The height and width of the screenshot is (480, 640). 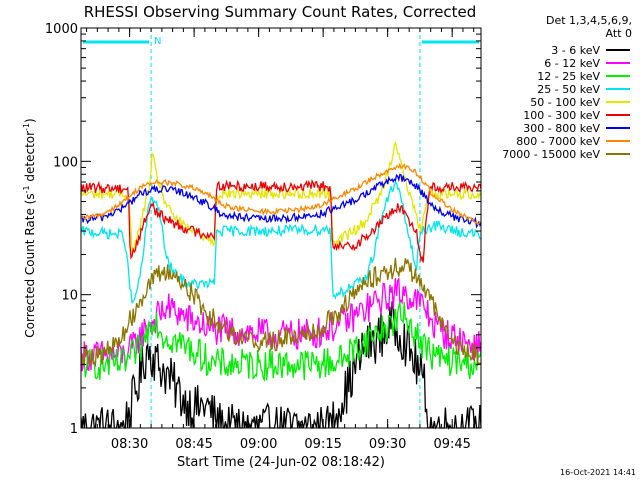 I want to click on night-marker-label: N, so click(x=157, y=41).